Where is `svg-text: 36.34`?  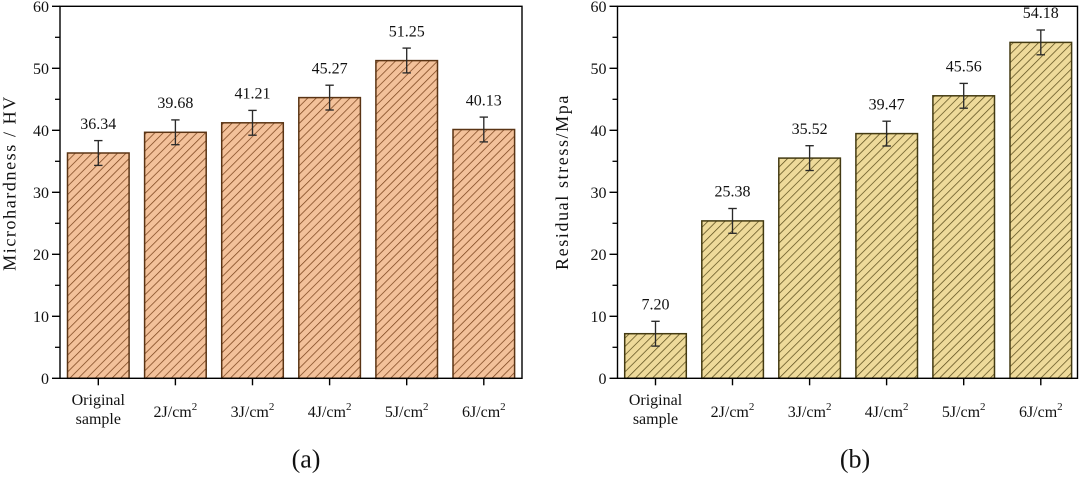 svg-text: 36.34 is located at coordinates (98, 124).